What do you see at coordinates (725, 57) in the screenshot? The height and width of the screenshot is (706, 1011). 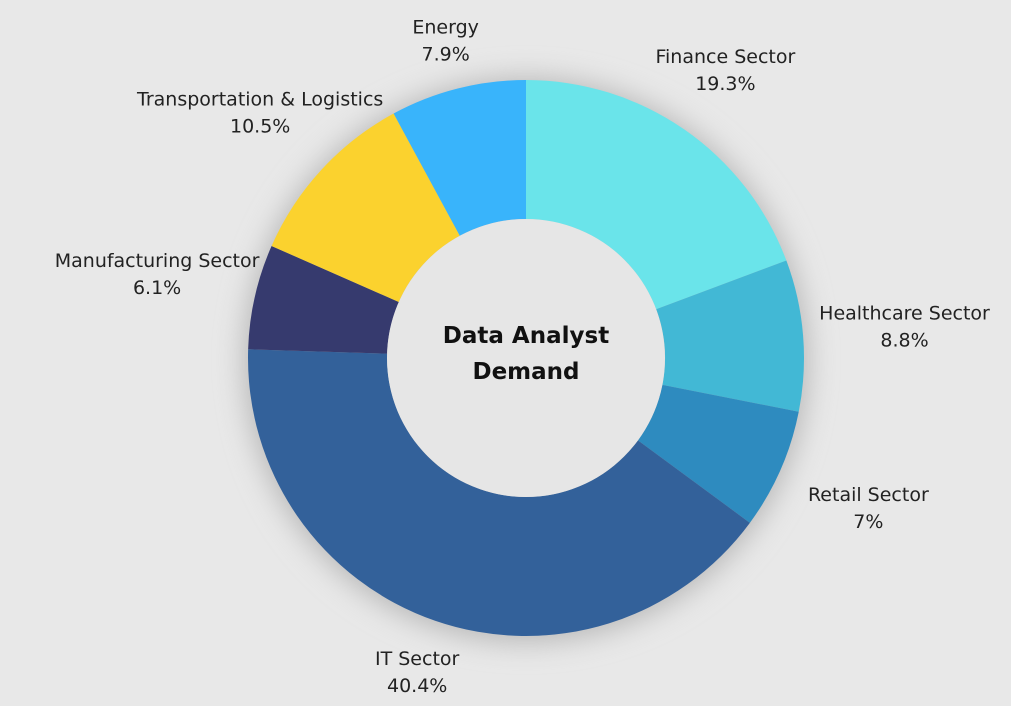 I see `slice-label: Finance Sector` at bounding box center [725, 57].